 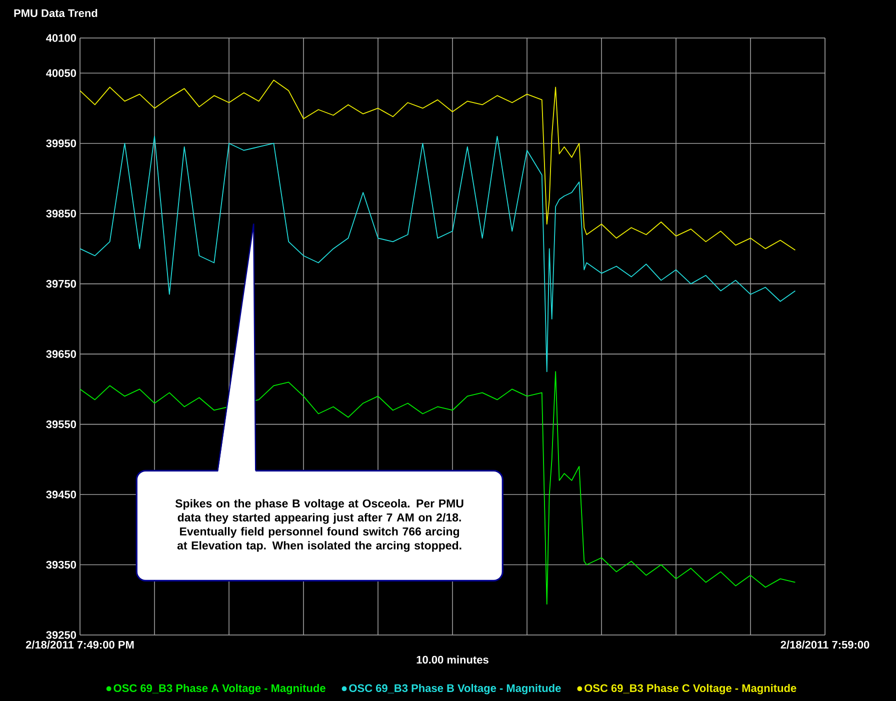 What do you see at coordinates (80, 644) in the screenshot?
I see `x-tick-label: 2/18/2011 7:49:00 PM` at bounding box center [80, 644].